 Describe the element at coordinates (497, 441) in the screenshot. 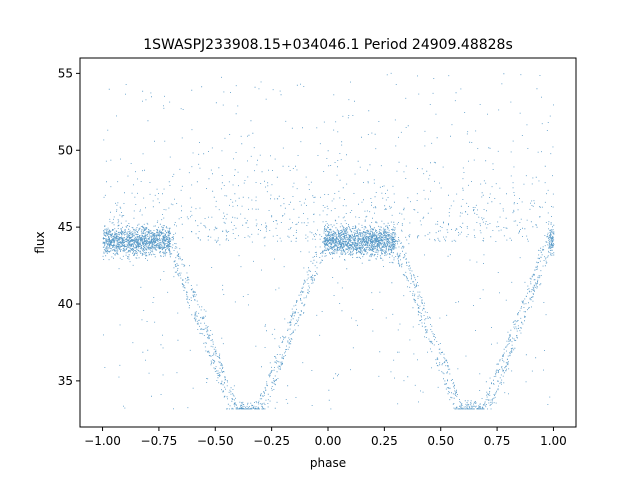

I see `x-tick-label: 0.75` at that location.